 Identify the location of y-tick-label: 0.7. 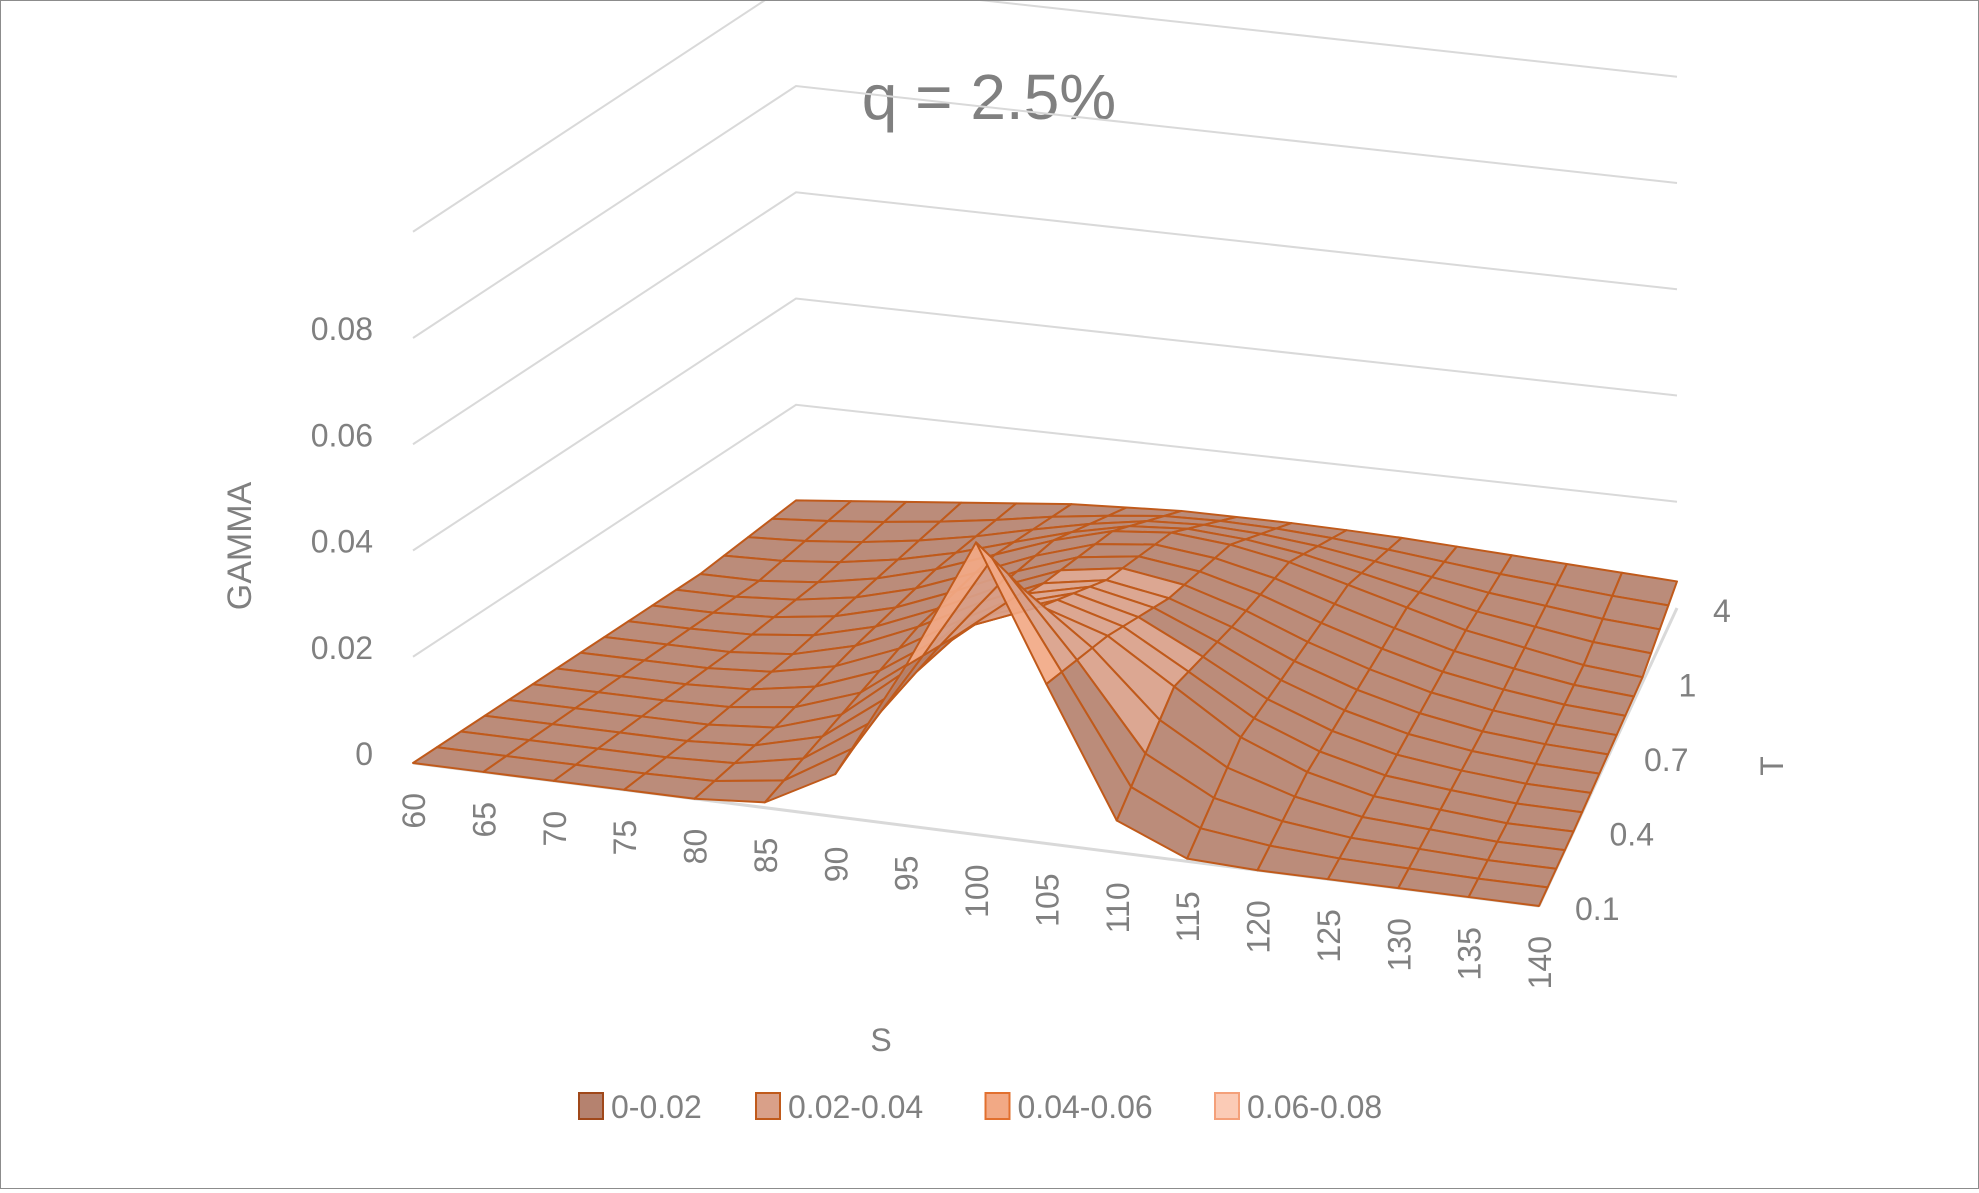
(1666, 760).